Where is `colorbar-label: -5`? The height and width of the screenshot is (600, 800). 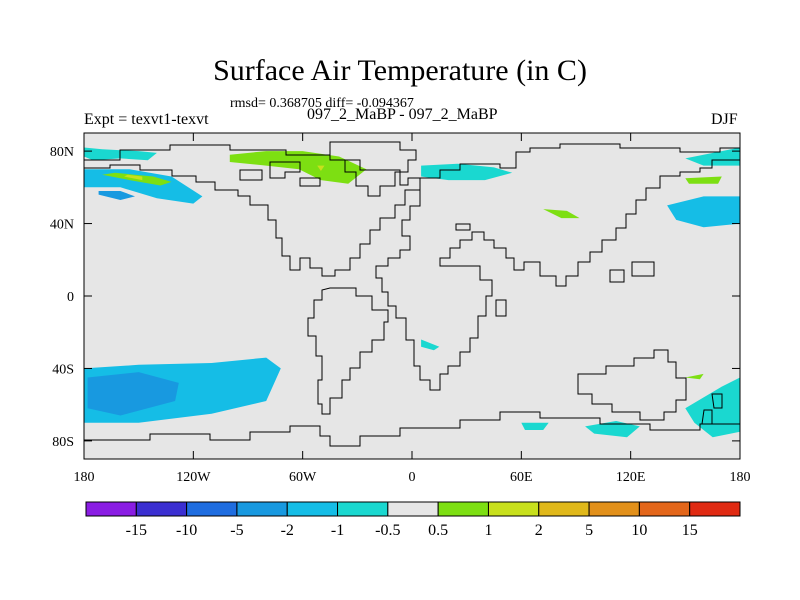
colorbar-label: -5 is located at coordinates (236, 530).